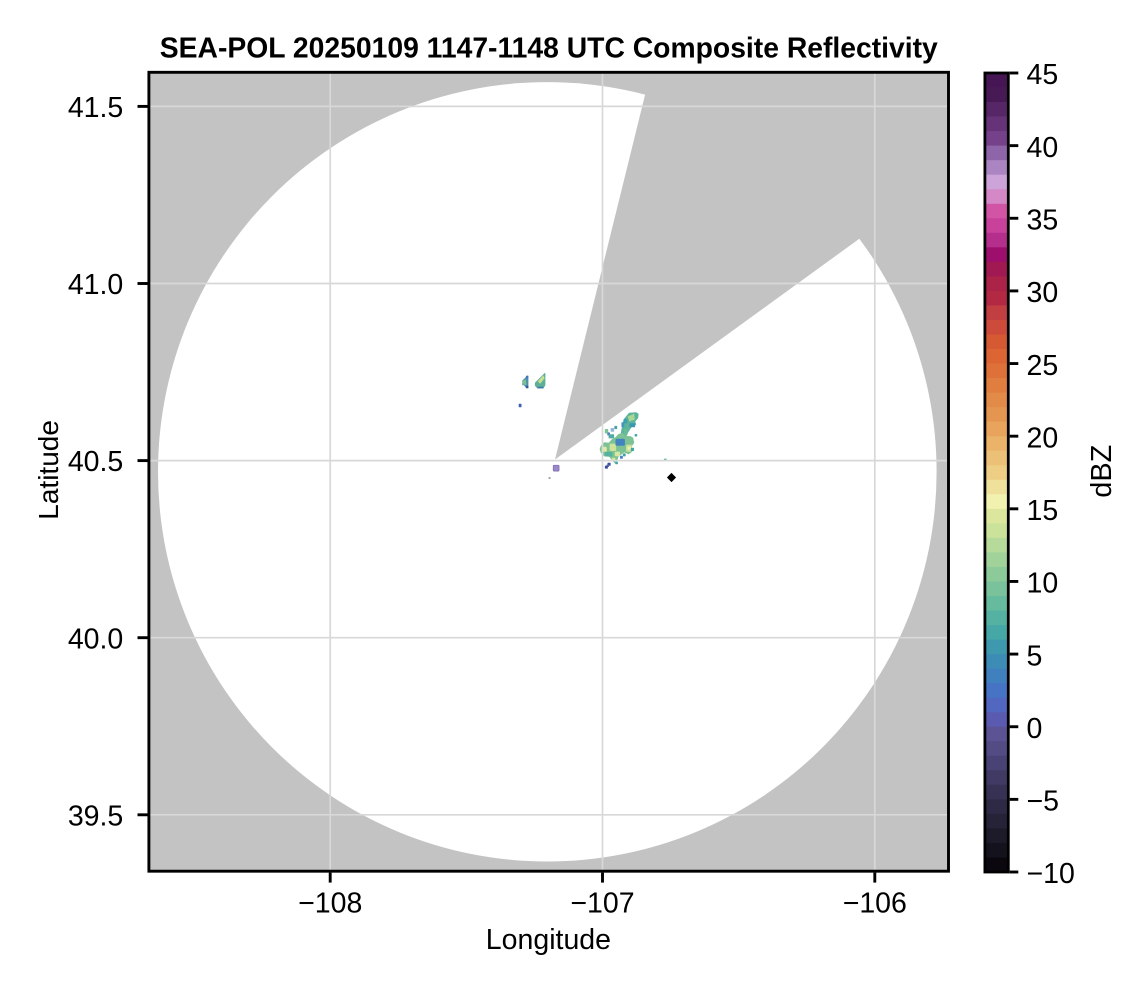 The image size is (1146, 990). What do you see at coordinates (95, 108) in the screenshot?
I see `svg-text: 41.5` at bounding box center [95, 108].